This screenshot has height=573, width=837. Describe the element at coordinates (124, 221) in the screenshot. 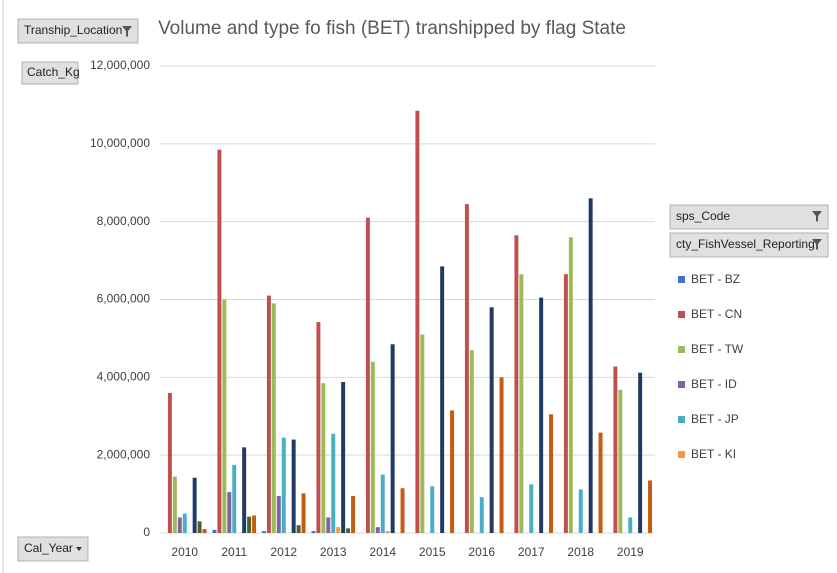

I see `y-tick-label: 8,000,000` at that location.